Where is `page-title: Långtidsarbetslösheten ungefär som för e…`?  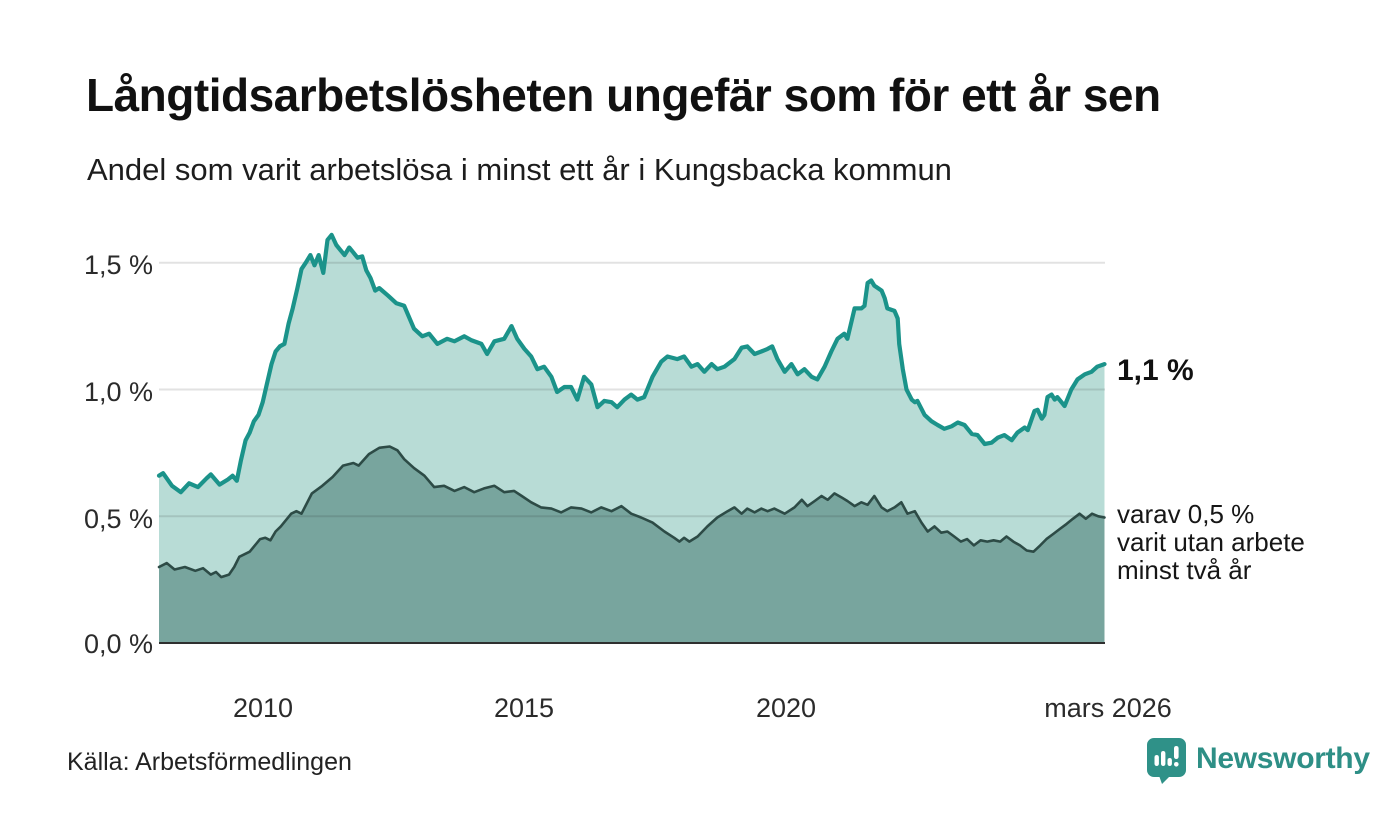
page-title: Långtidsarbetslösheten ungefär som för e… is located at coordinates (623, 95).